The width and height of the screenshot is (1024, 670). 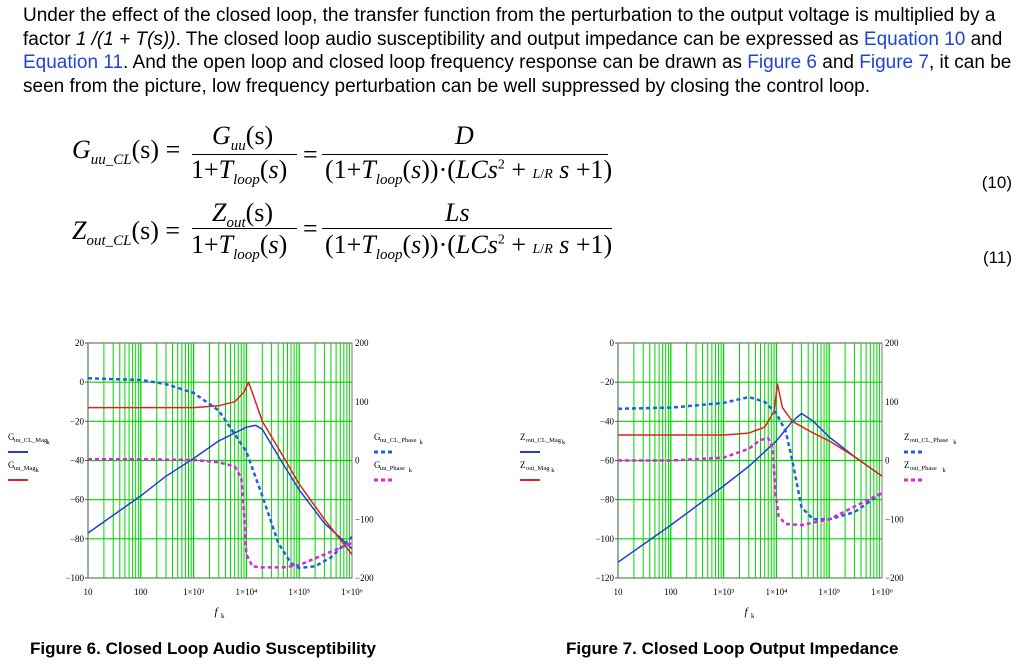 I want to click on legend-left-open-sub: uu_Mag, so click(x=25, y=468).